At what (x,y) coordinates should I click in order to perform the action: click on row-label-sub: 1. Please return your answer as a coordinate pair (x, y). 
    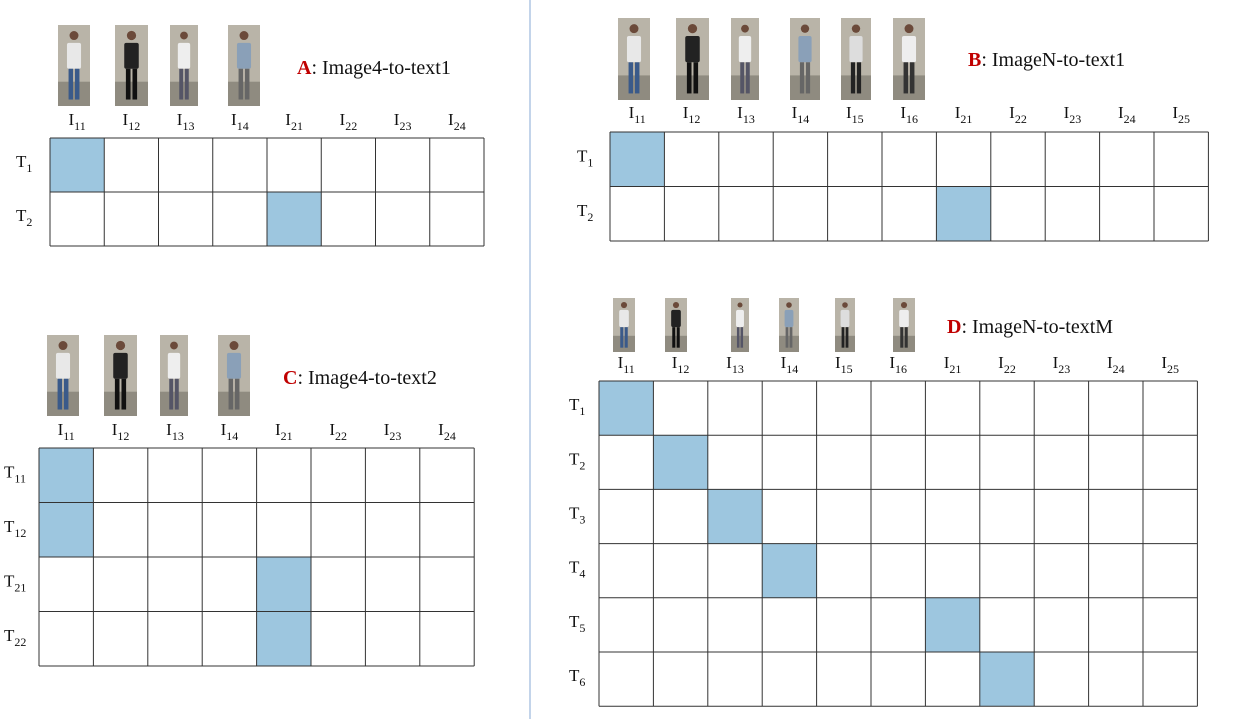
    Looking at the image, I should click on (590, 162).